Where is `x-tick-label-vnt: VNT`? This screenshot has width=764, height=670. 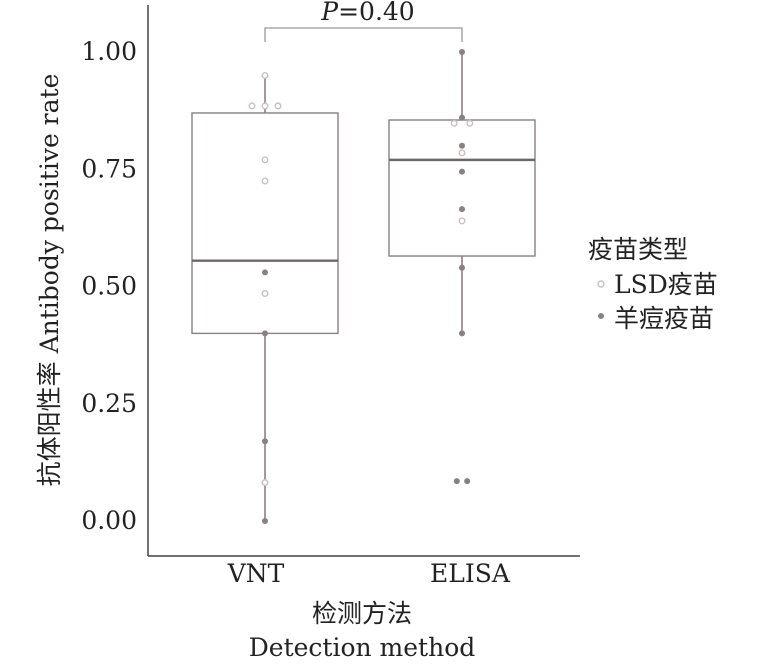 x-tick-label-vnt: VNT is located at coordinates (256, 573).